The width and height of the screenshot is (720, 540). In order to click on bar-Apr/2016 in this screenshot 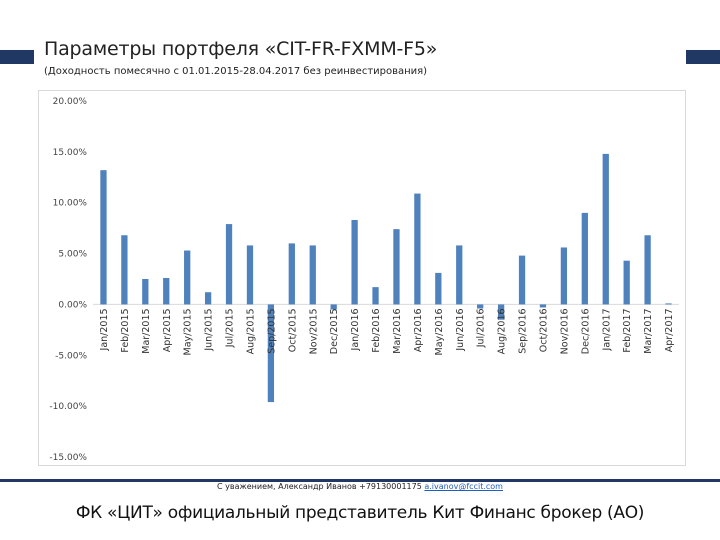, I will do `click(417, 249)`.